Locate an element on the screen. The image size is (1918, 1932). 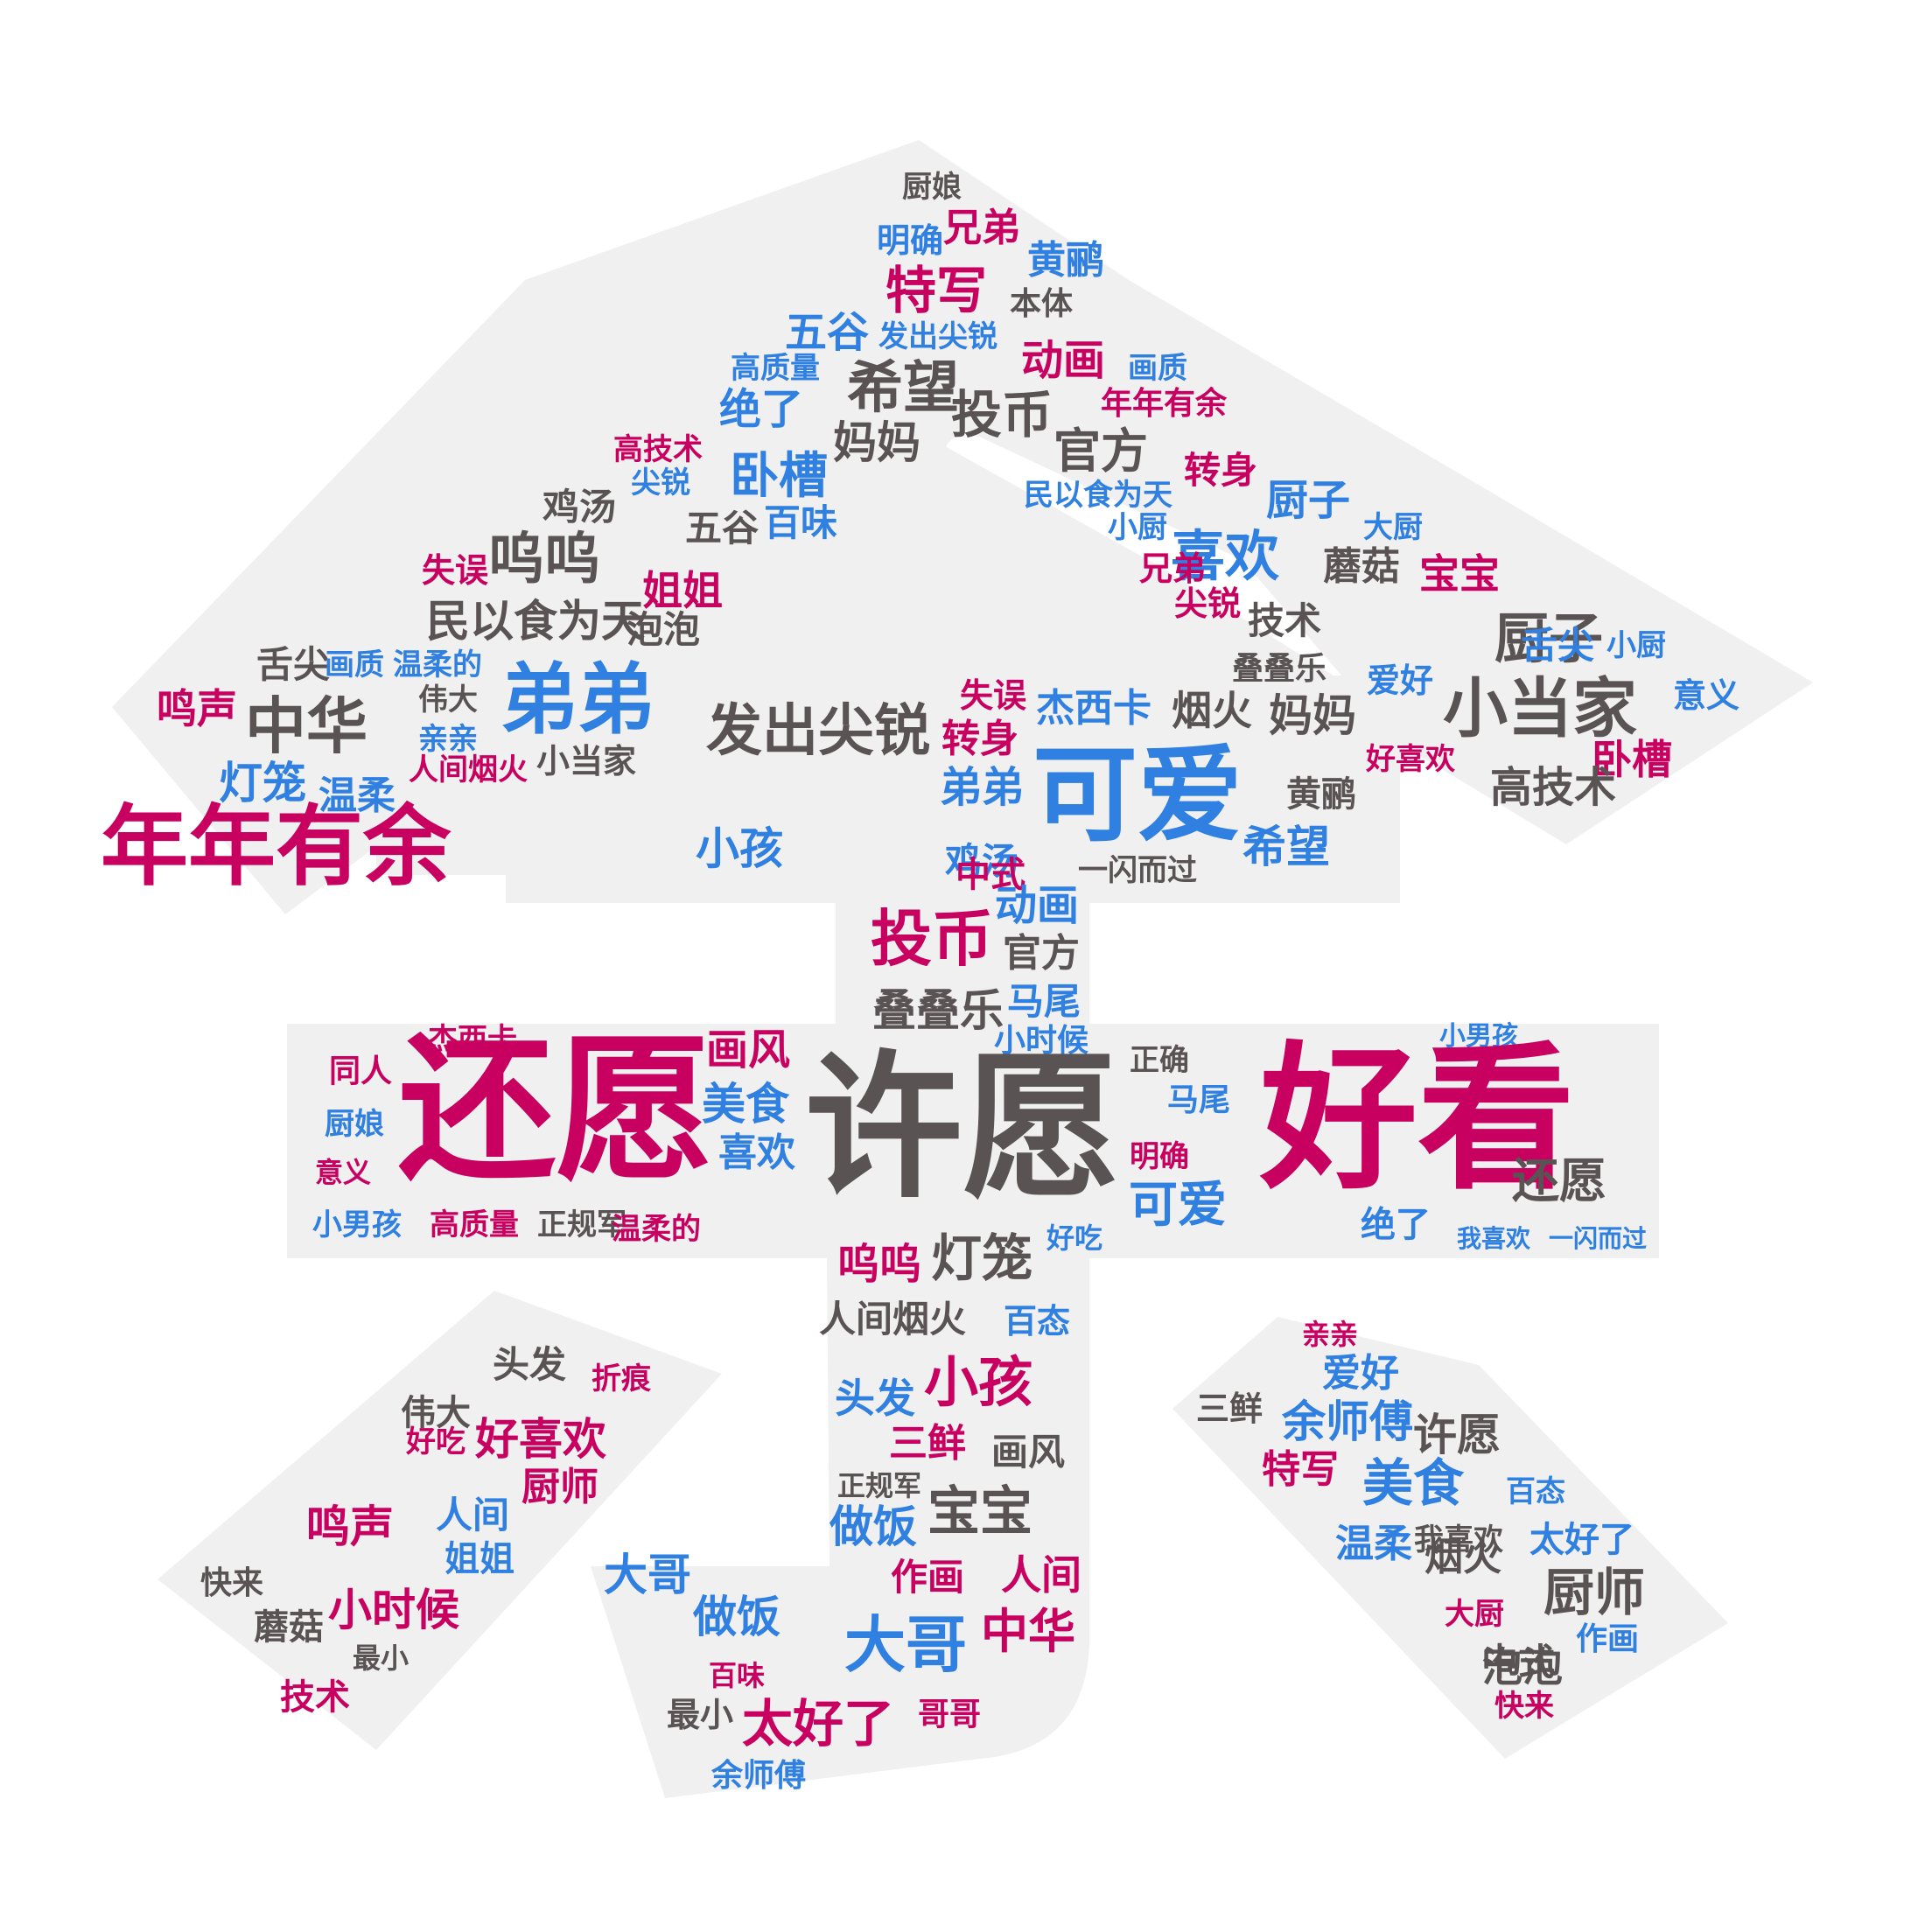
word-135: 太好了 is located at coordinates (1582, 1540).